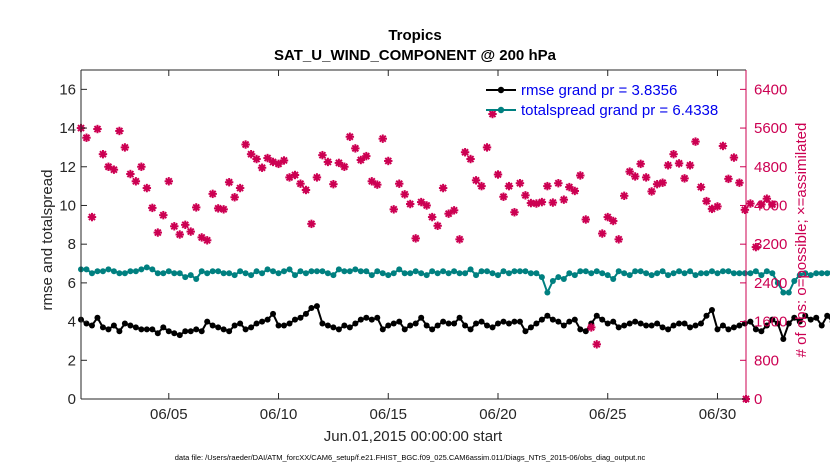 The height and width of the screenshot is (470, 830). I want to click on x-axis-label: Jun.01,2015 00:00:00 start, so click(413, 436).